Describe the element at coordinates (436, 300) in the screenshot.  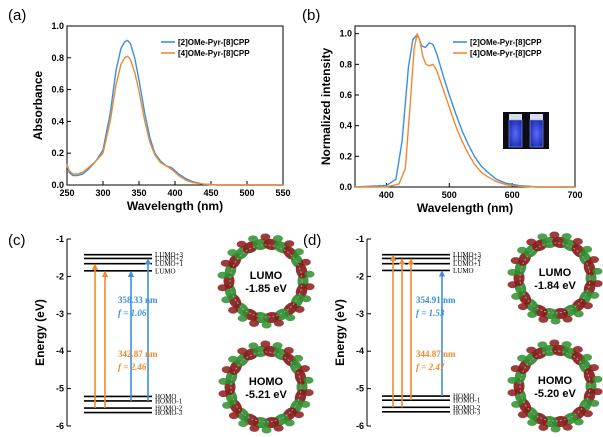
I see `transition-wavelength: 354.91 nm` at that location.